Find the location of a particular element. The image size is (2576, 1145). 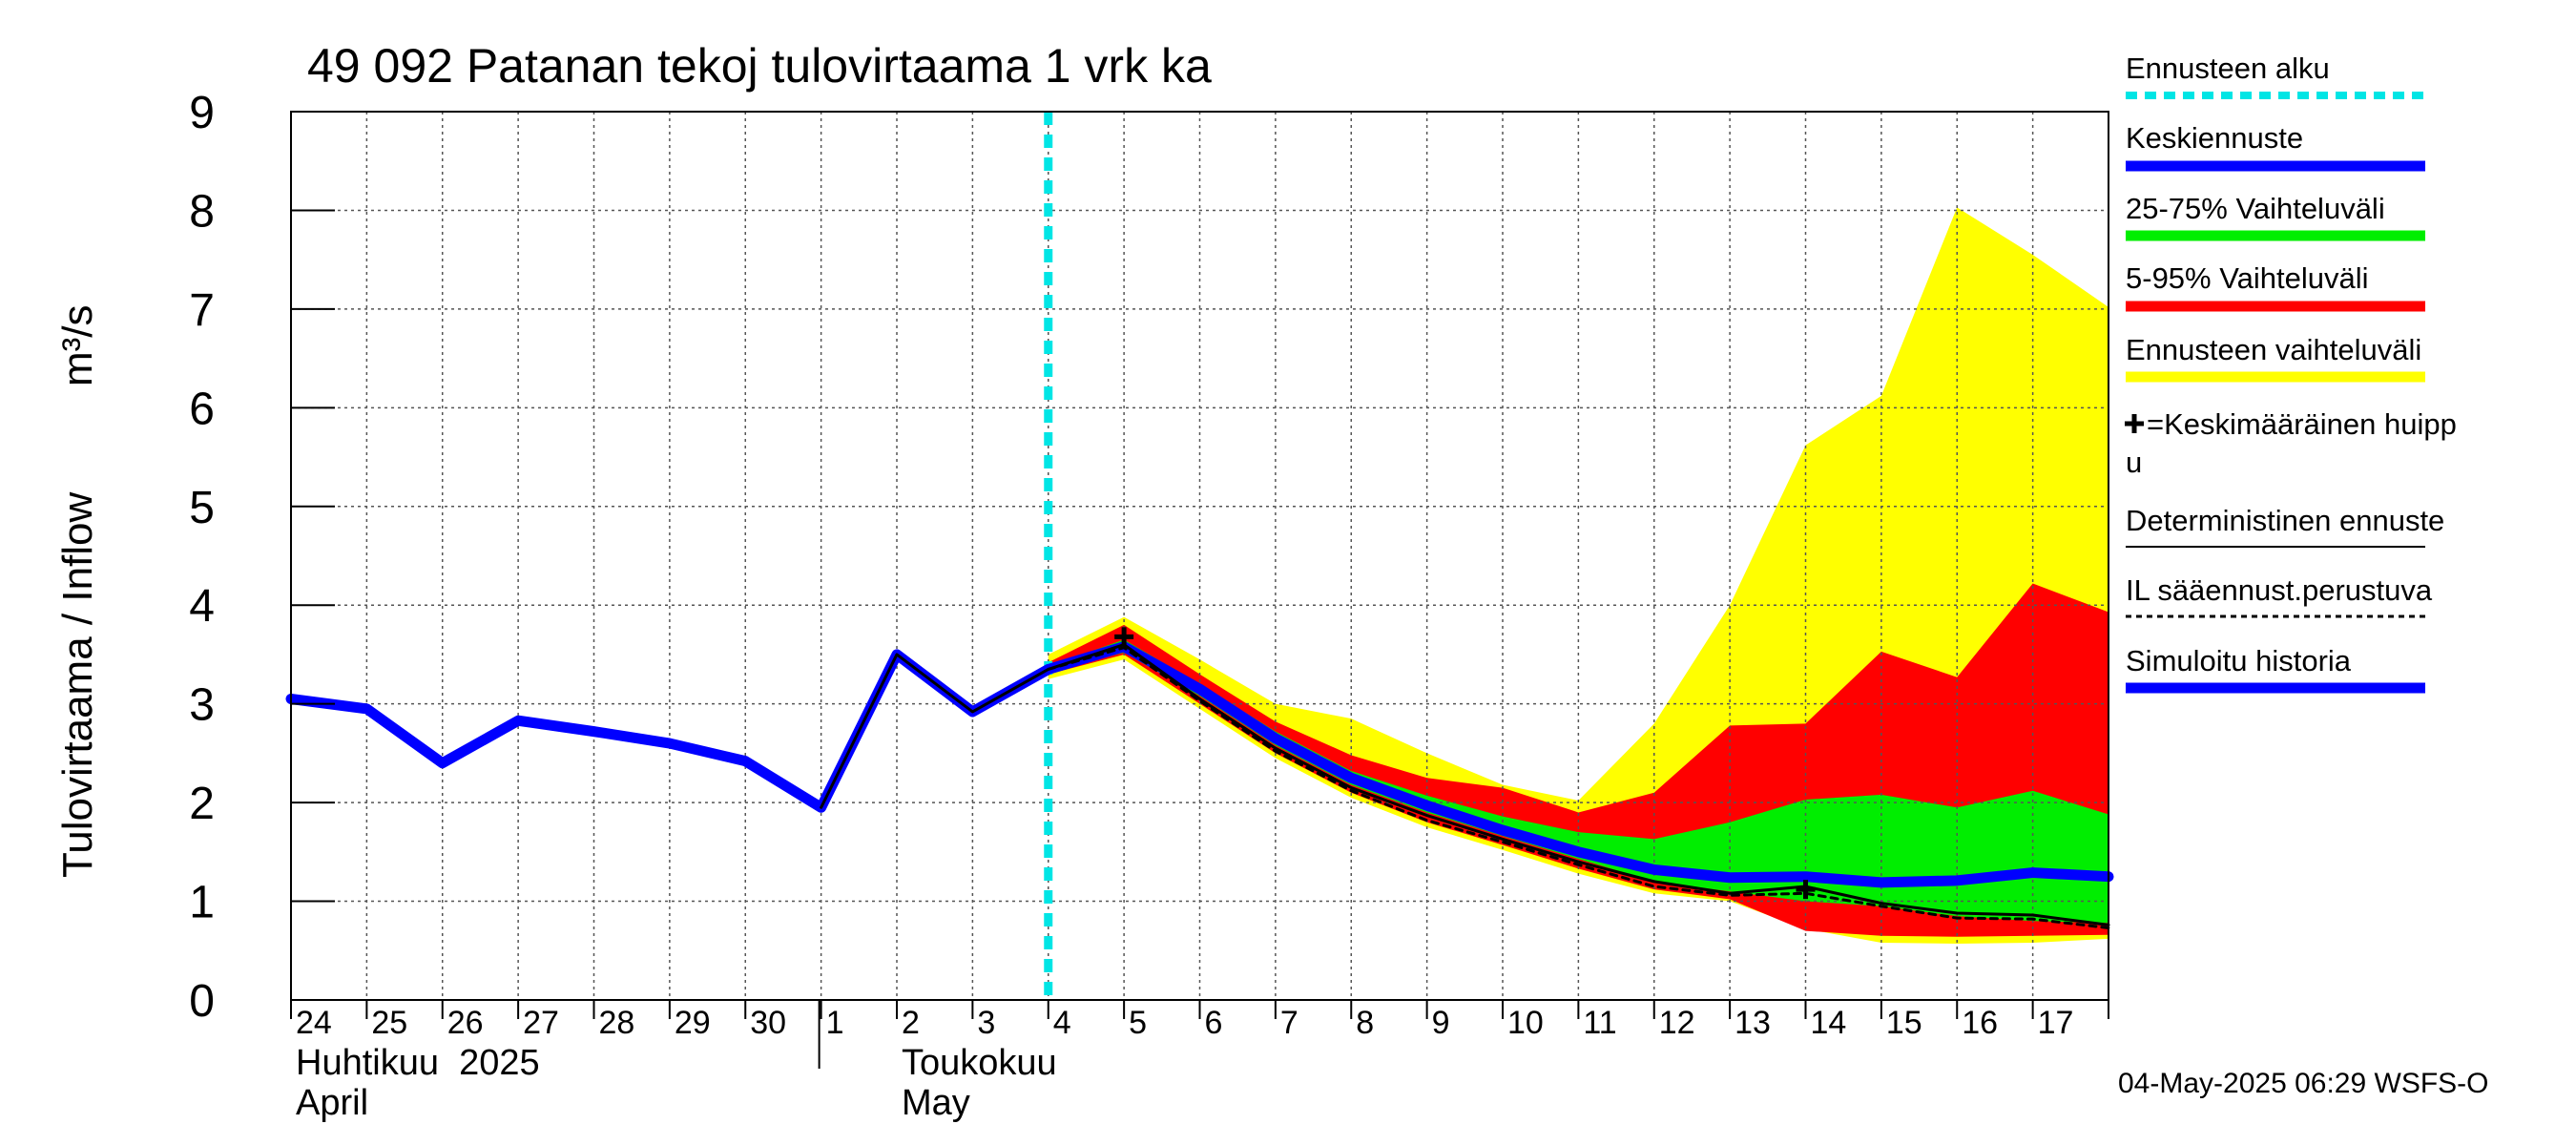

y-tick-label: 3 is located at coordinates (202, 706).